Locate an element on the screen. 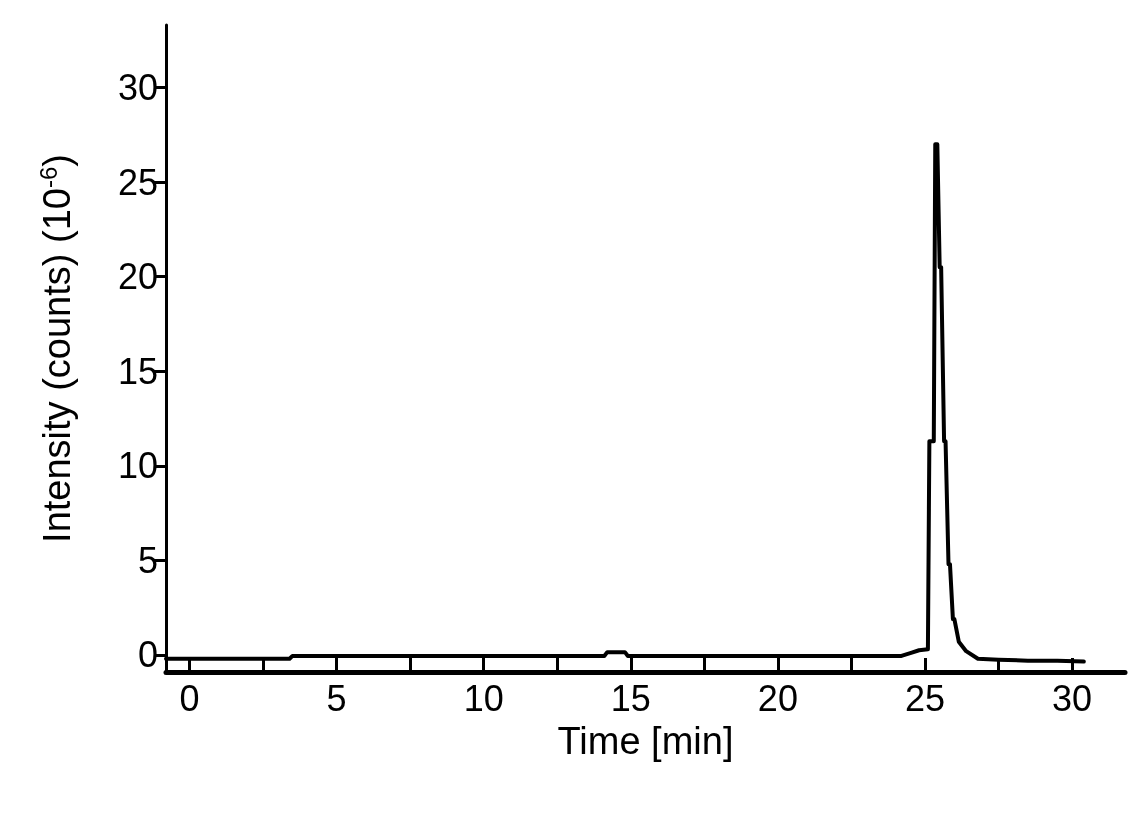  x-tick-label: 15 is located at coordinates (630, 698).